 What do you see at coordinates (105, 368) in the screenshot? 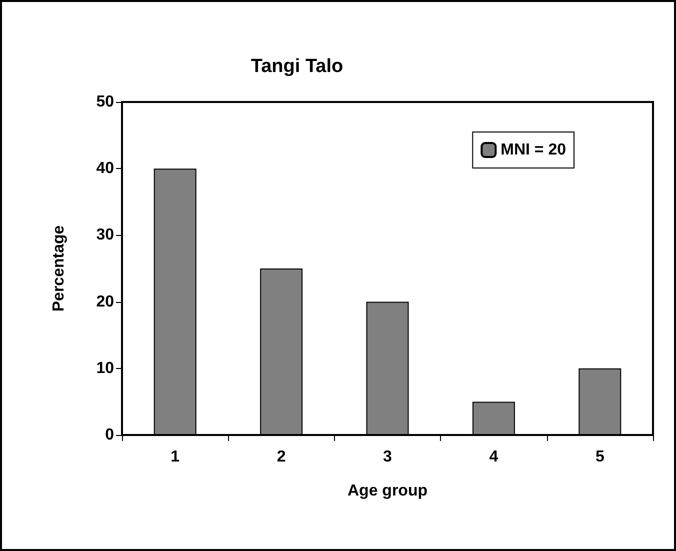
I see `y-tick-label: 10` at bounding box center [105, 368].